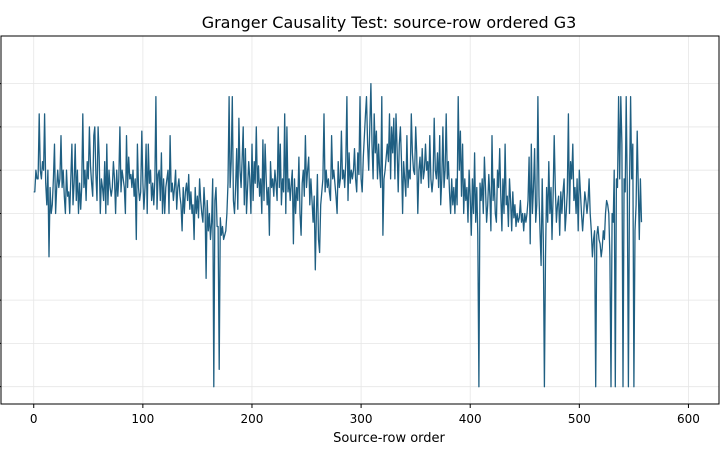 The width and height of the screenshot is (720, 460). Describe the element at coordinates (361, 419) in the screenshot. I see `x-tick-label: 300` at that location.